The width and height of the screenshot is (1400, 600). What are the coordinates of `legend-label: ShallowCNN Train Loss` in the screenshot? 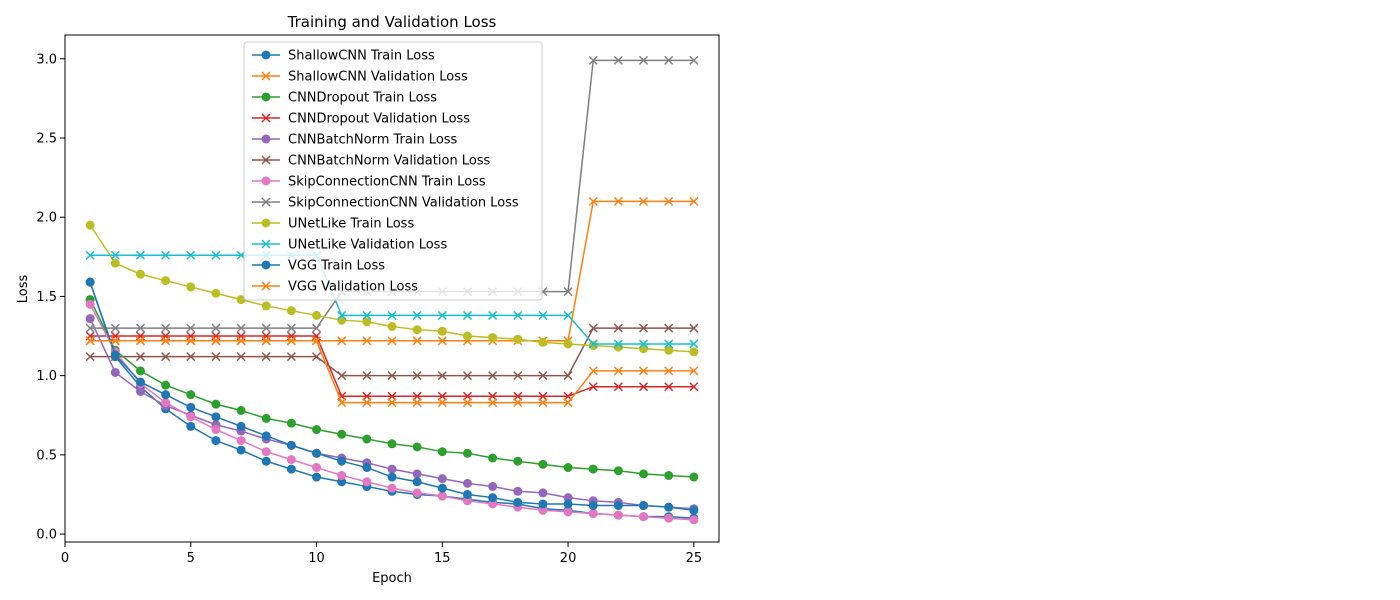 It's located at (361, 56).